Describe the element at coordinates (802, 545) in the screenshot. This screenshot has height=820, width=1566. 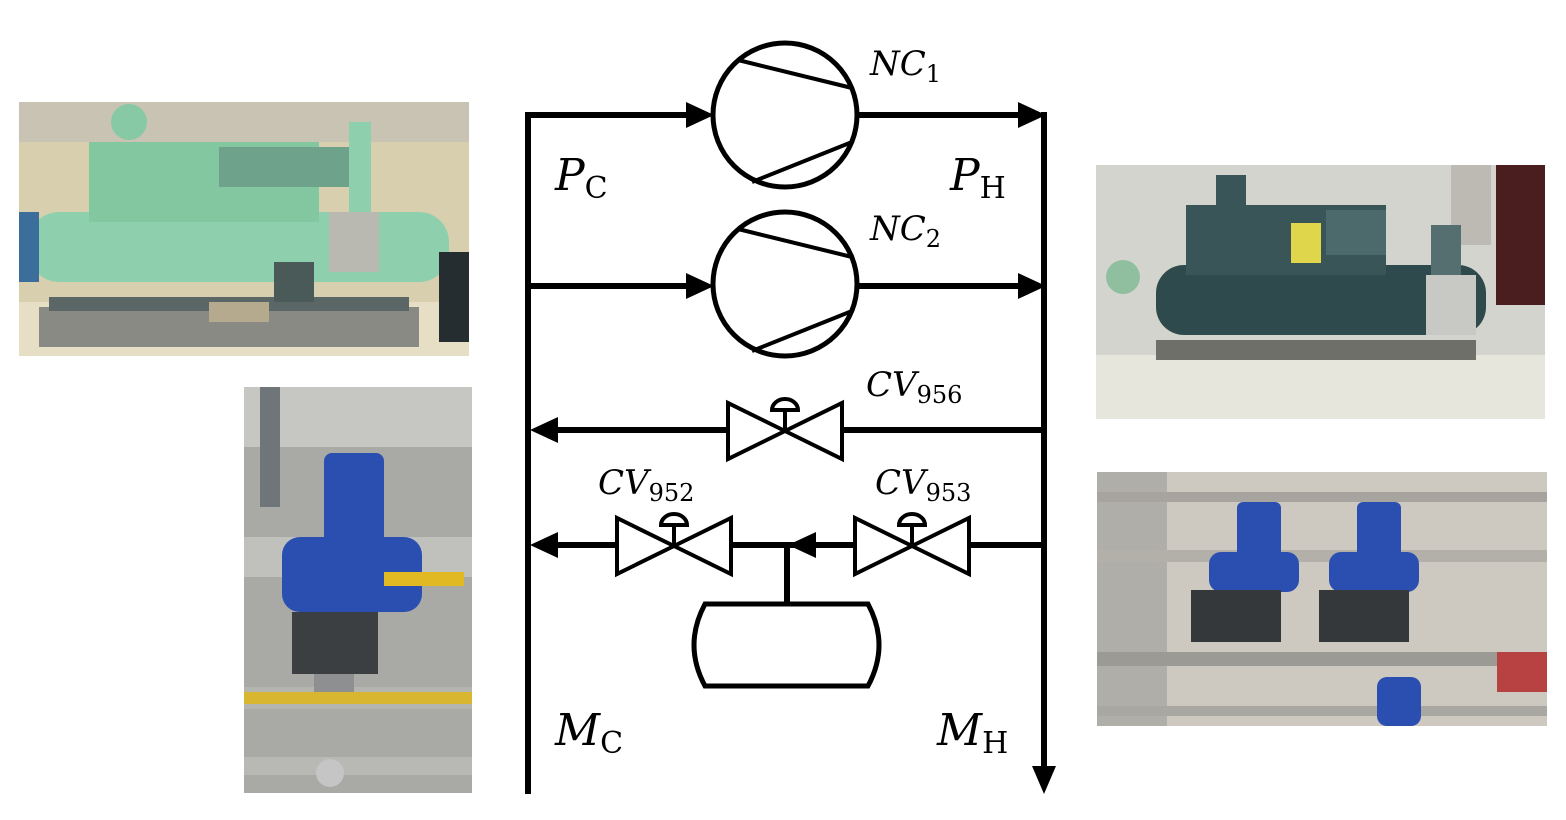
I see `cv953-outlet-arrow` at that location.